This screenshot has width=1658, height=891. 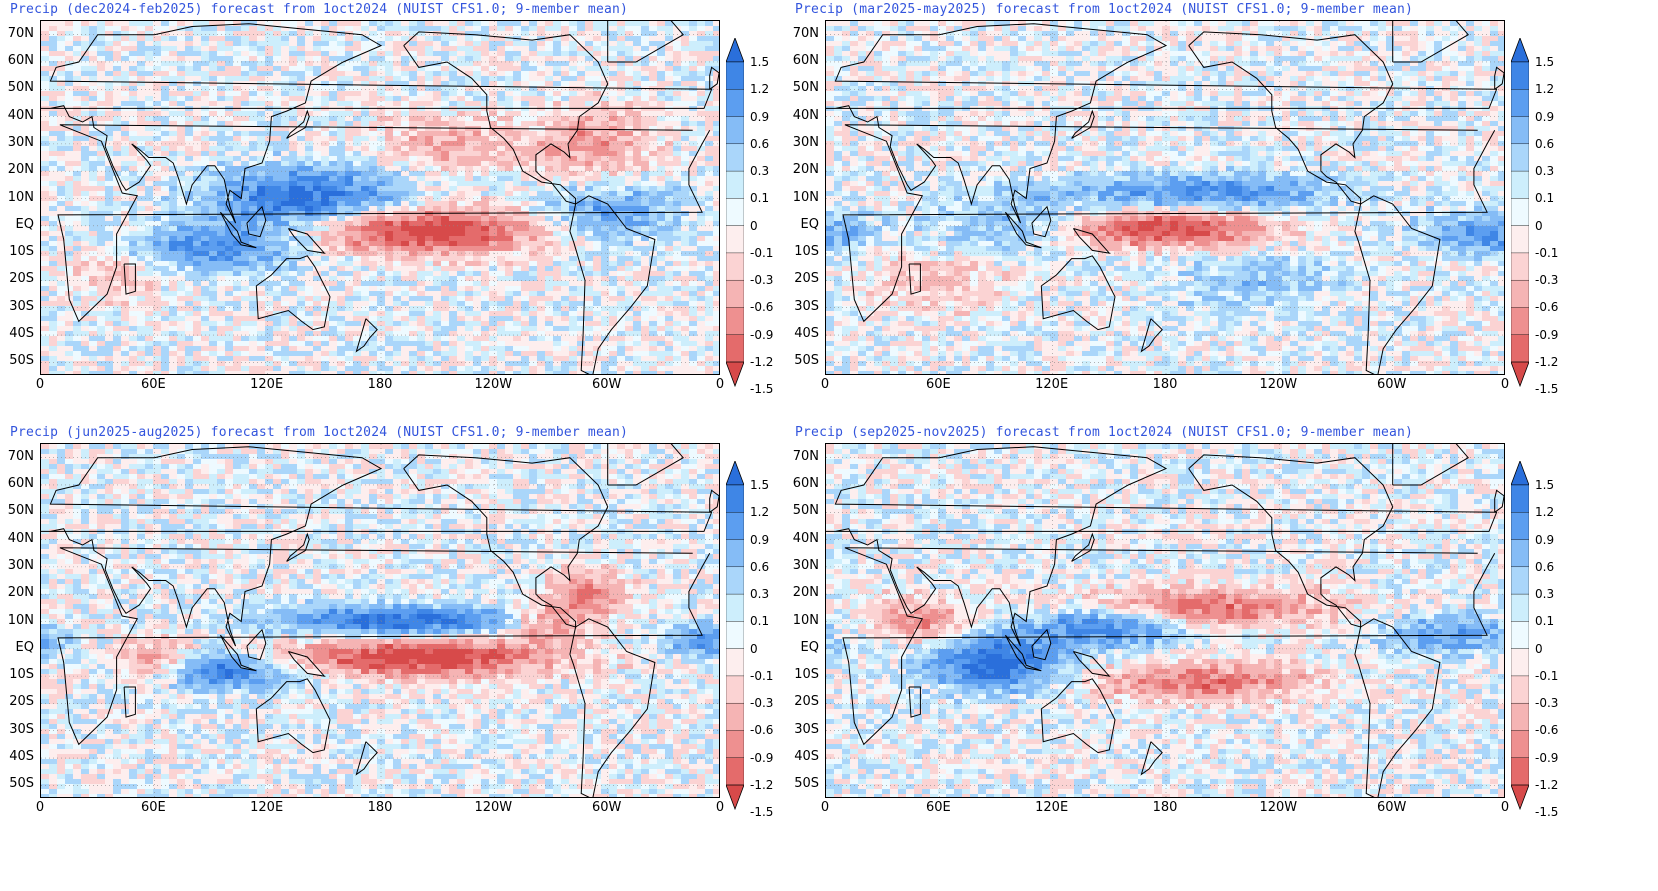 What do you see at coordinates (803, 647) in the screenshot?
I see `latitude-label: EQ` at bounding box center [803, 647].